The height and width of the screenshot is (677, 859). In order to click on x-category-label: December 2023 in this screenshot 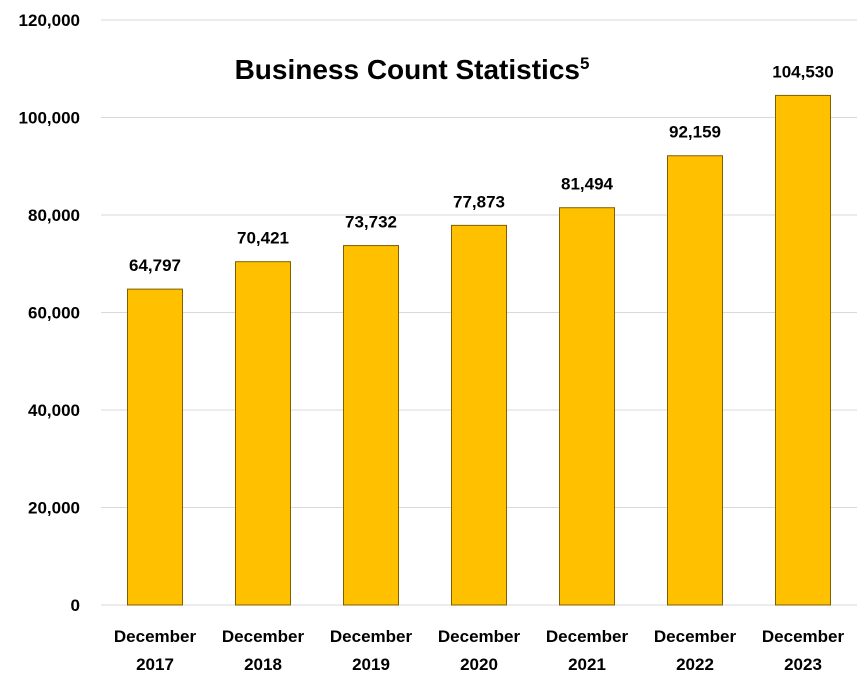, I will do `click(803, 650)`.